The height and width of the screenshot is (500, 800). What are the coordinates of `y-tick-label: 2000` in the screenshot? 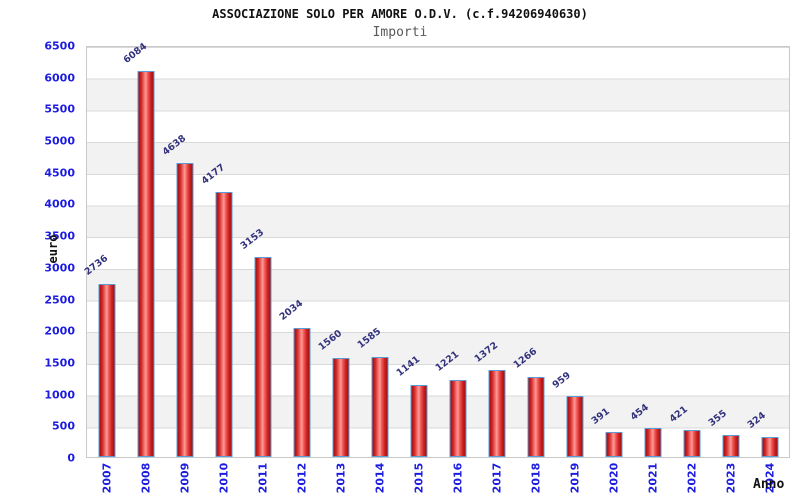 It's located at (59, 331).